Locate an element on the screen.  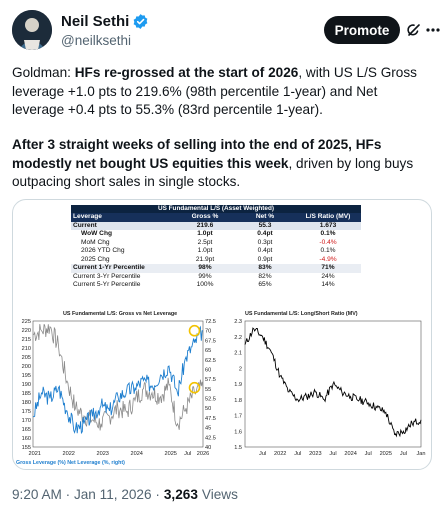
table-cell: Current is located at coordinates (85, 225).